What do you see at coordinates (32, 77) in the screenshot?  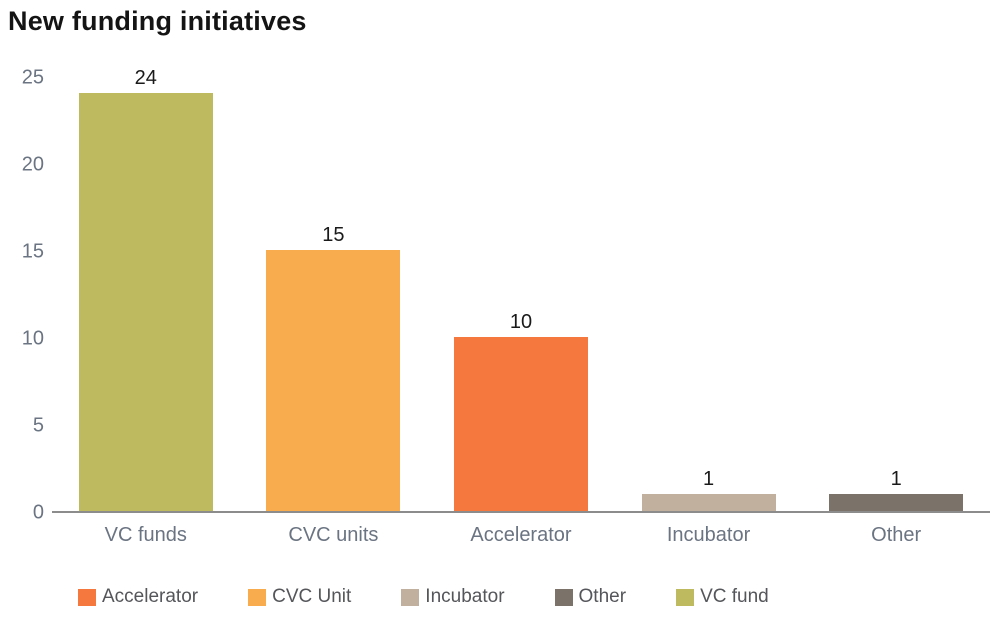 I see `y-axis-tick-label: 25` at bounding box center [32, 77].